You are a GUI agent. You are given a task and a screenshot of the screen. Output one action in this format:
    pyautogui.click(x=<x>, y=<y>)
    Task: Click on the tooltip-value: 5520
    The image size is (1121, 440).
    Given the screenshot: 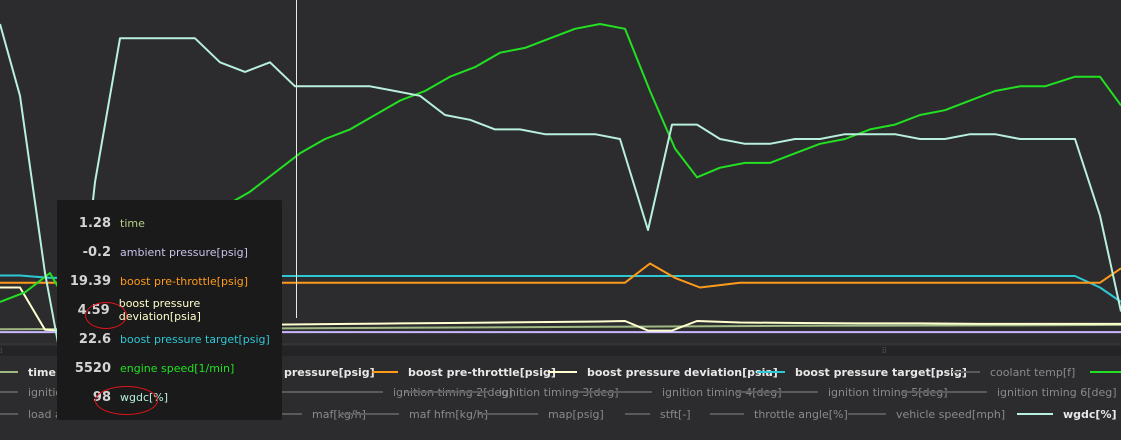 What is the action you would take?
    pyautogui.click(x=92, y=368)
    